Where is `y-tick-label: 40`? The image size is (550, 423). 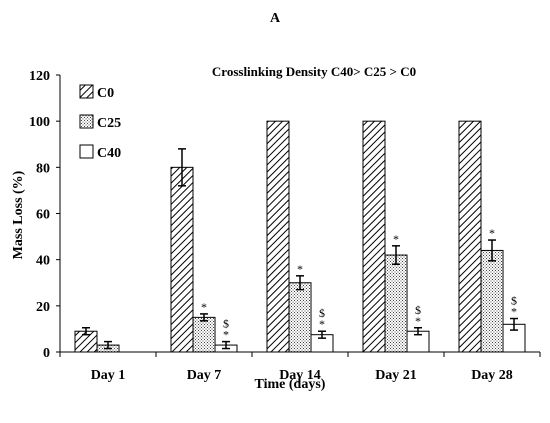 y-tick-label: 40 is located at coordinates (43, 261).